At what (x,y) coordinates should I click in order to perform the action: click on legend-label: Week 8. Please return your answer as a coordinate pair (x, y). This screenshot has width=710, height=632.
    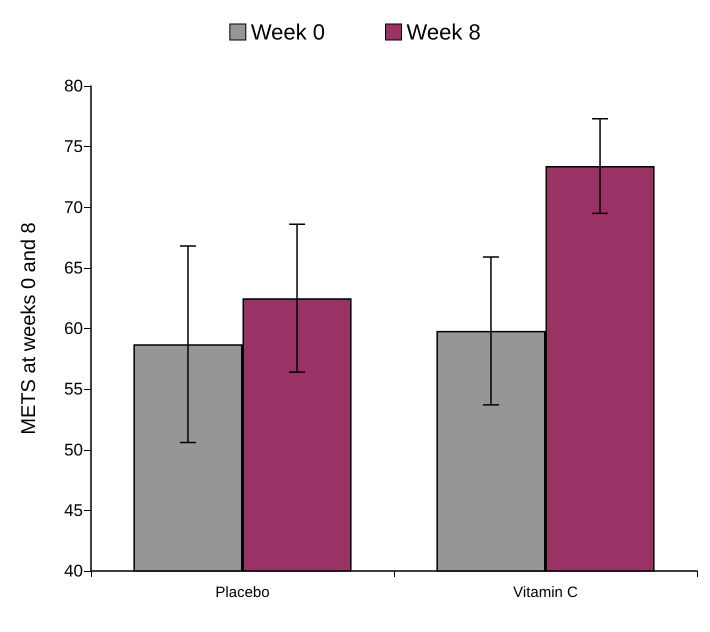
    Looking at the image, I should click on (443, 32).